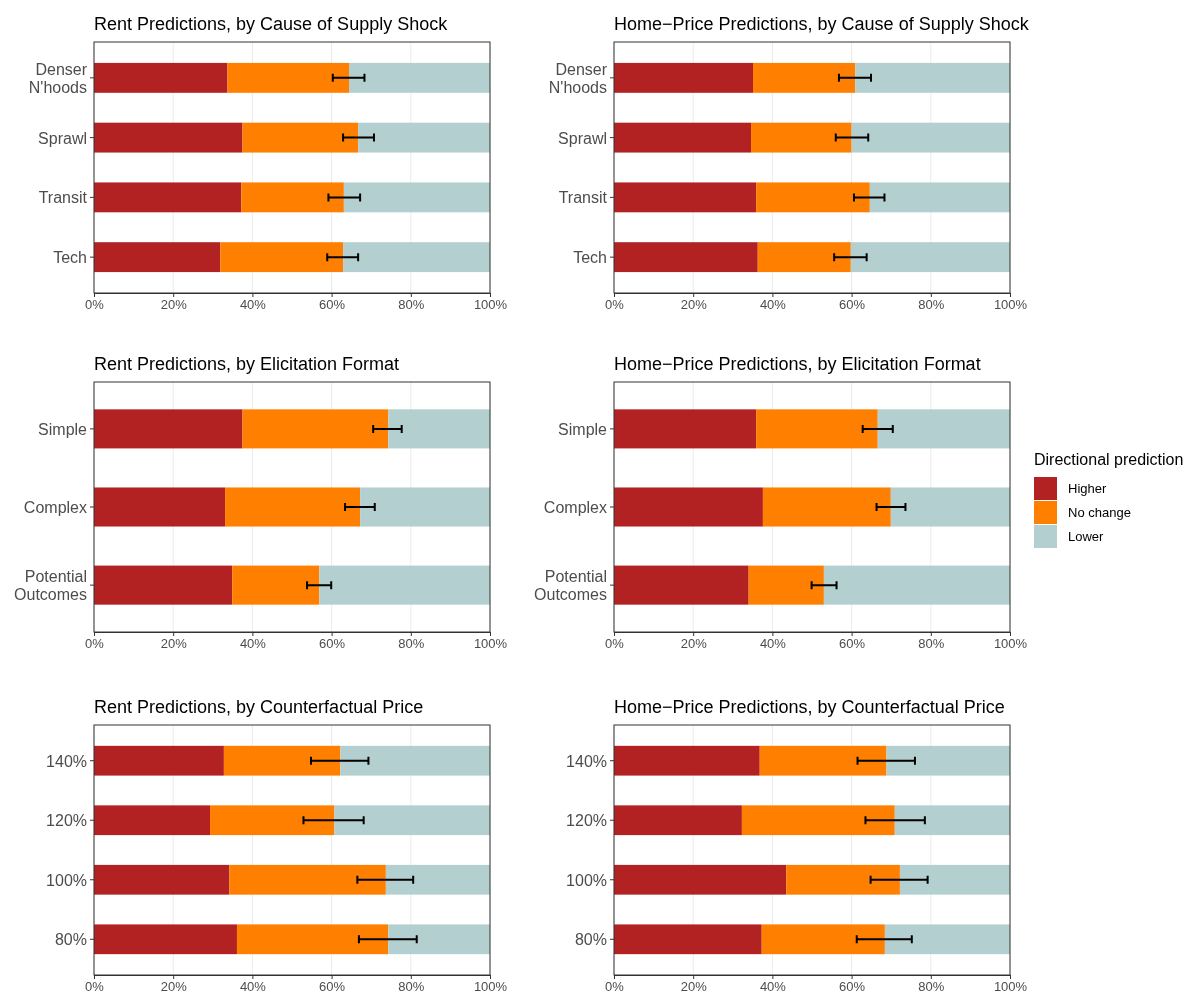 This screenshot has width=1198, height=1000. I want to click on chart-title: Home−Price Predictions, by Cause of Supply Shock, so click(822, 24).